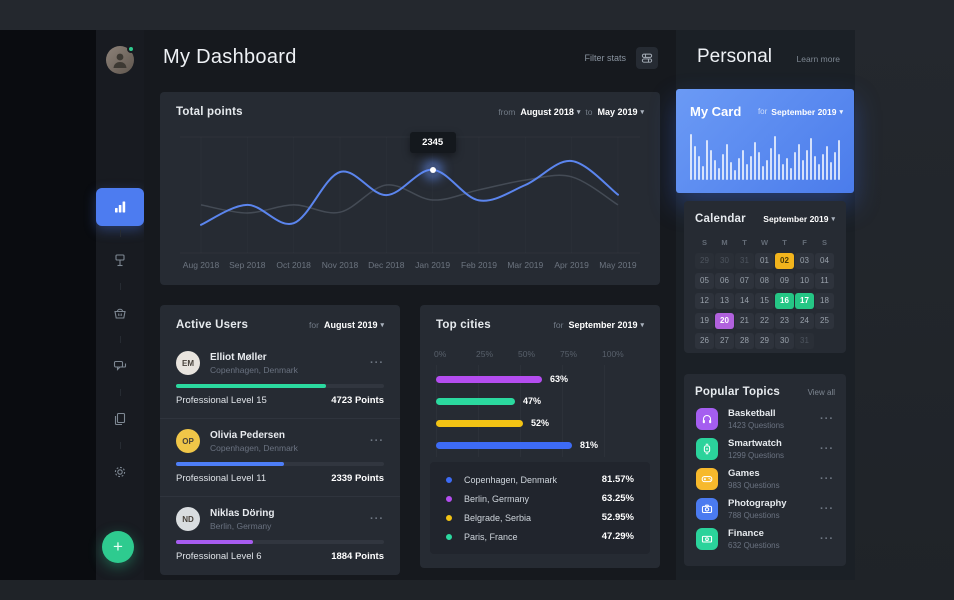  I want to click on sidebar-item-settings, so click(120, 472).